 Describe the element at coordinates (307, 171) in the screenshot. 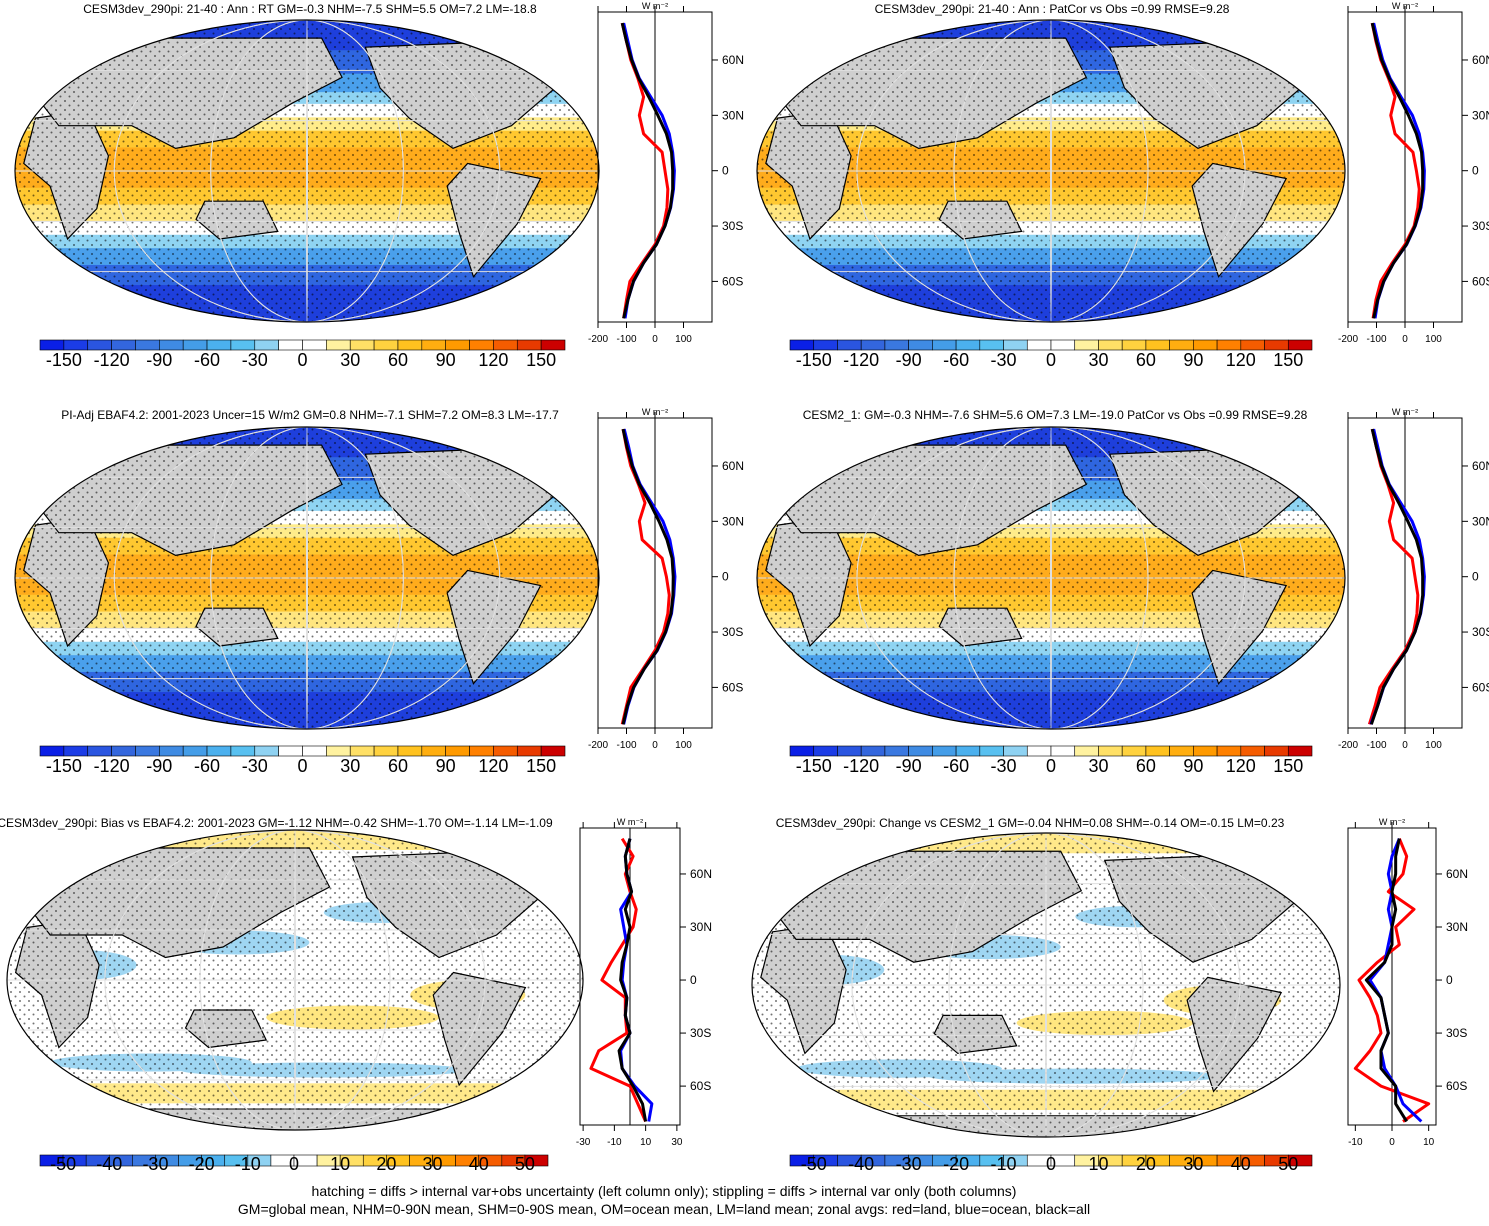

I see `map-outline` at that location.